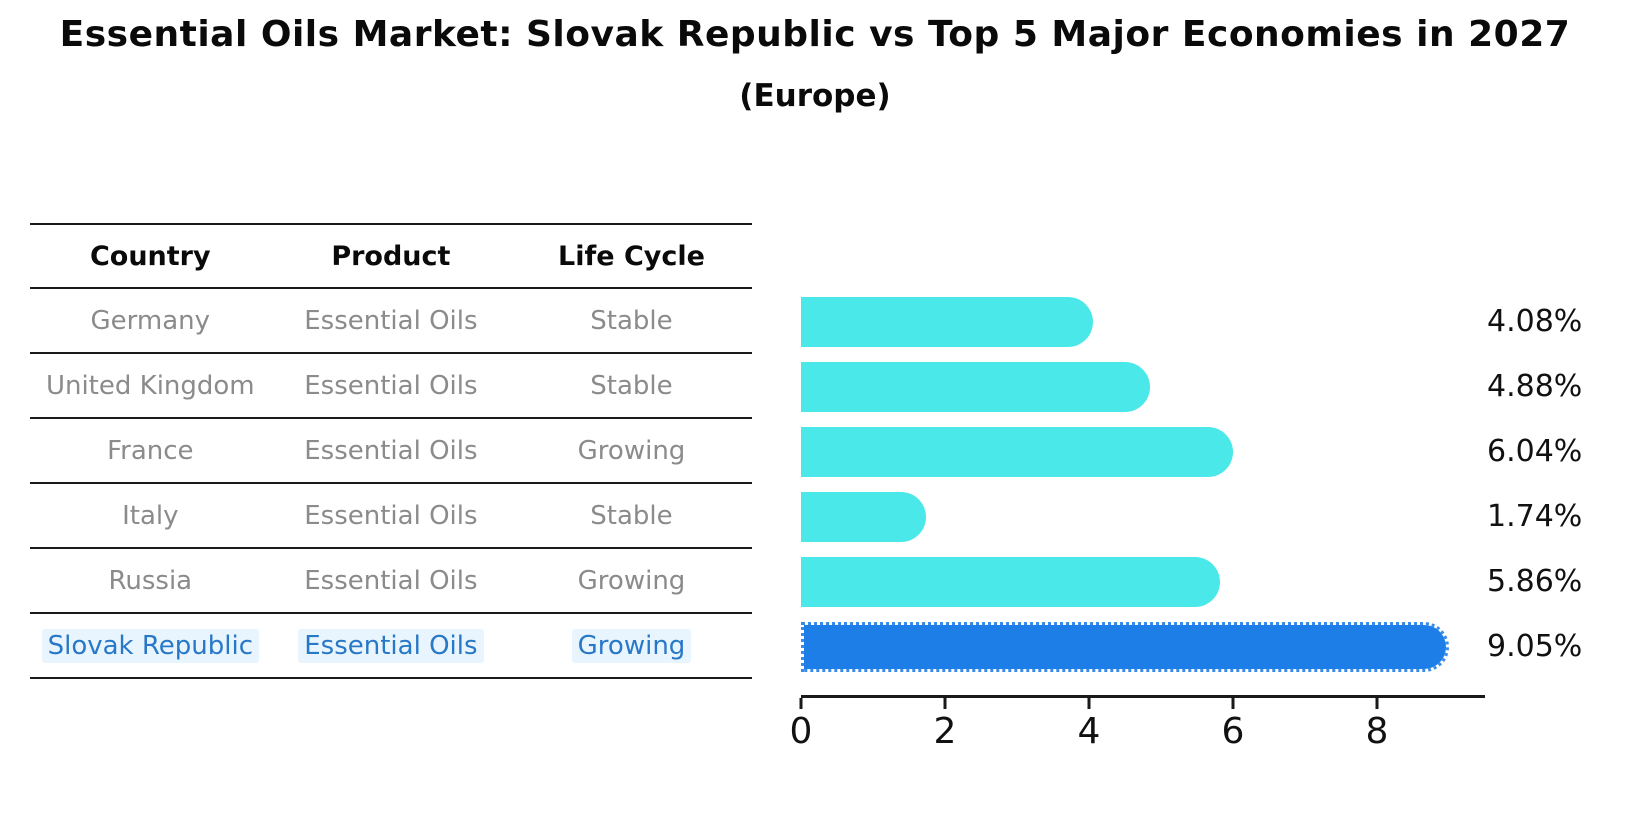 This screenshot has height=823, width=1630. I want to click on table-row: Italy Essential Oils Stable, so click(391, 516).